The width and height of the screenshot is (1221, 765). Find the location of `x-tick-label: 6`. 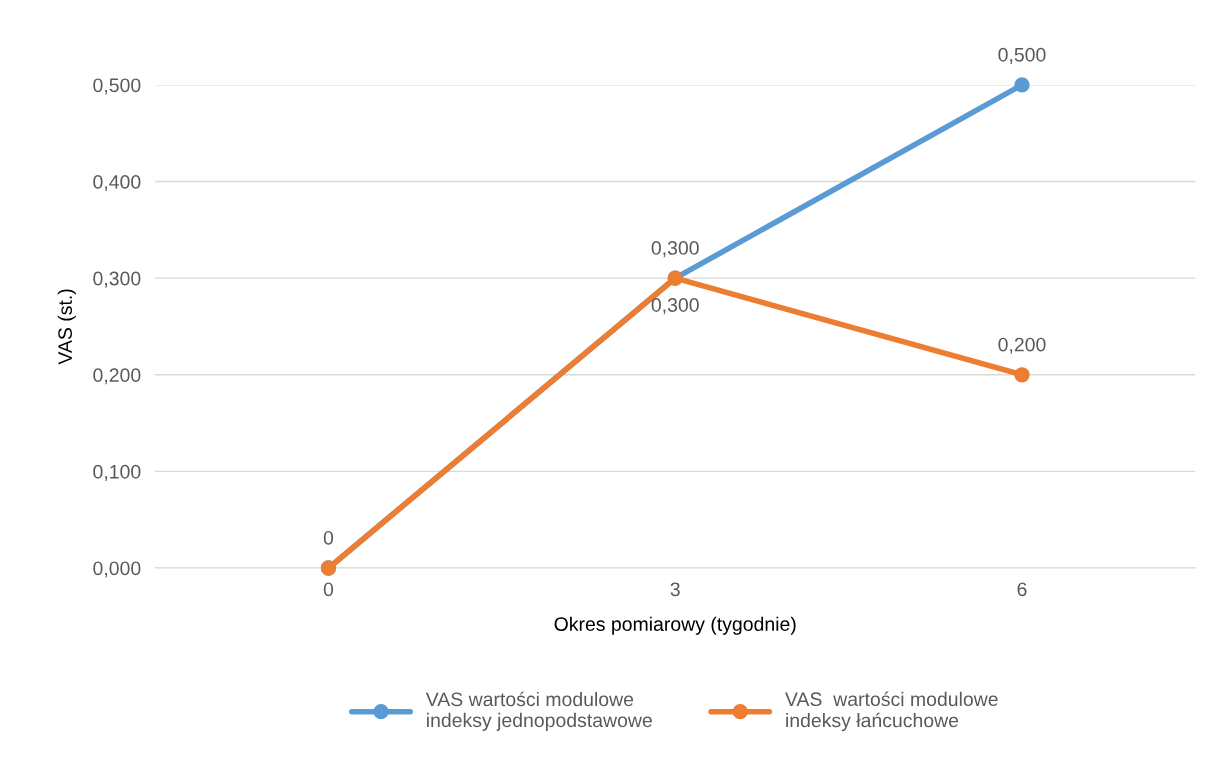

x-tick-label: 6 is located at coordinates (1022, 589).